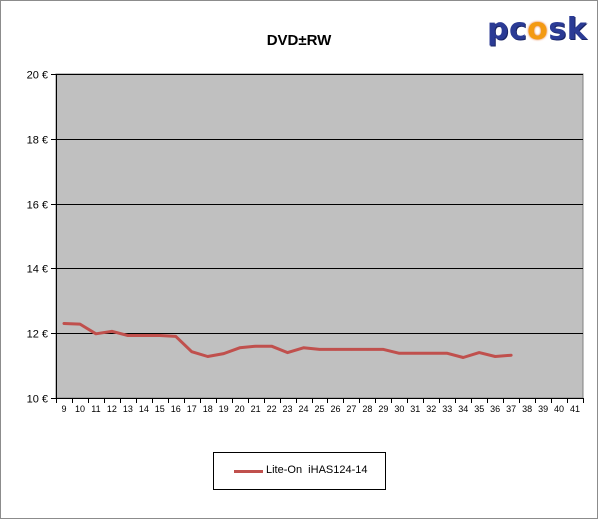 This screenshot has width=598, height=520. I want to click on x-tick-label: 17, so click(192, 409).